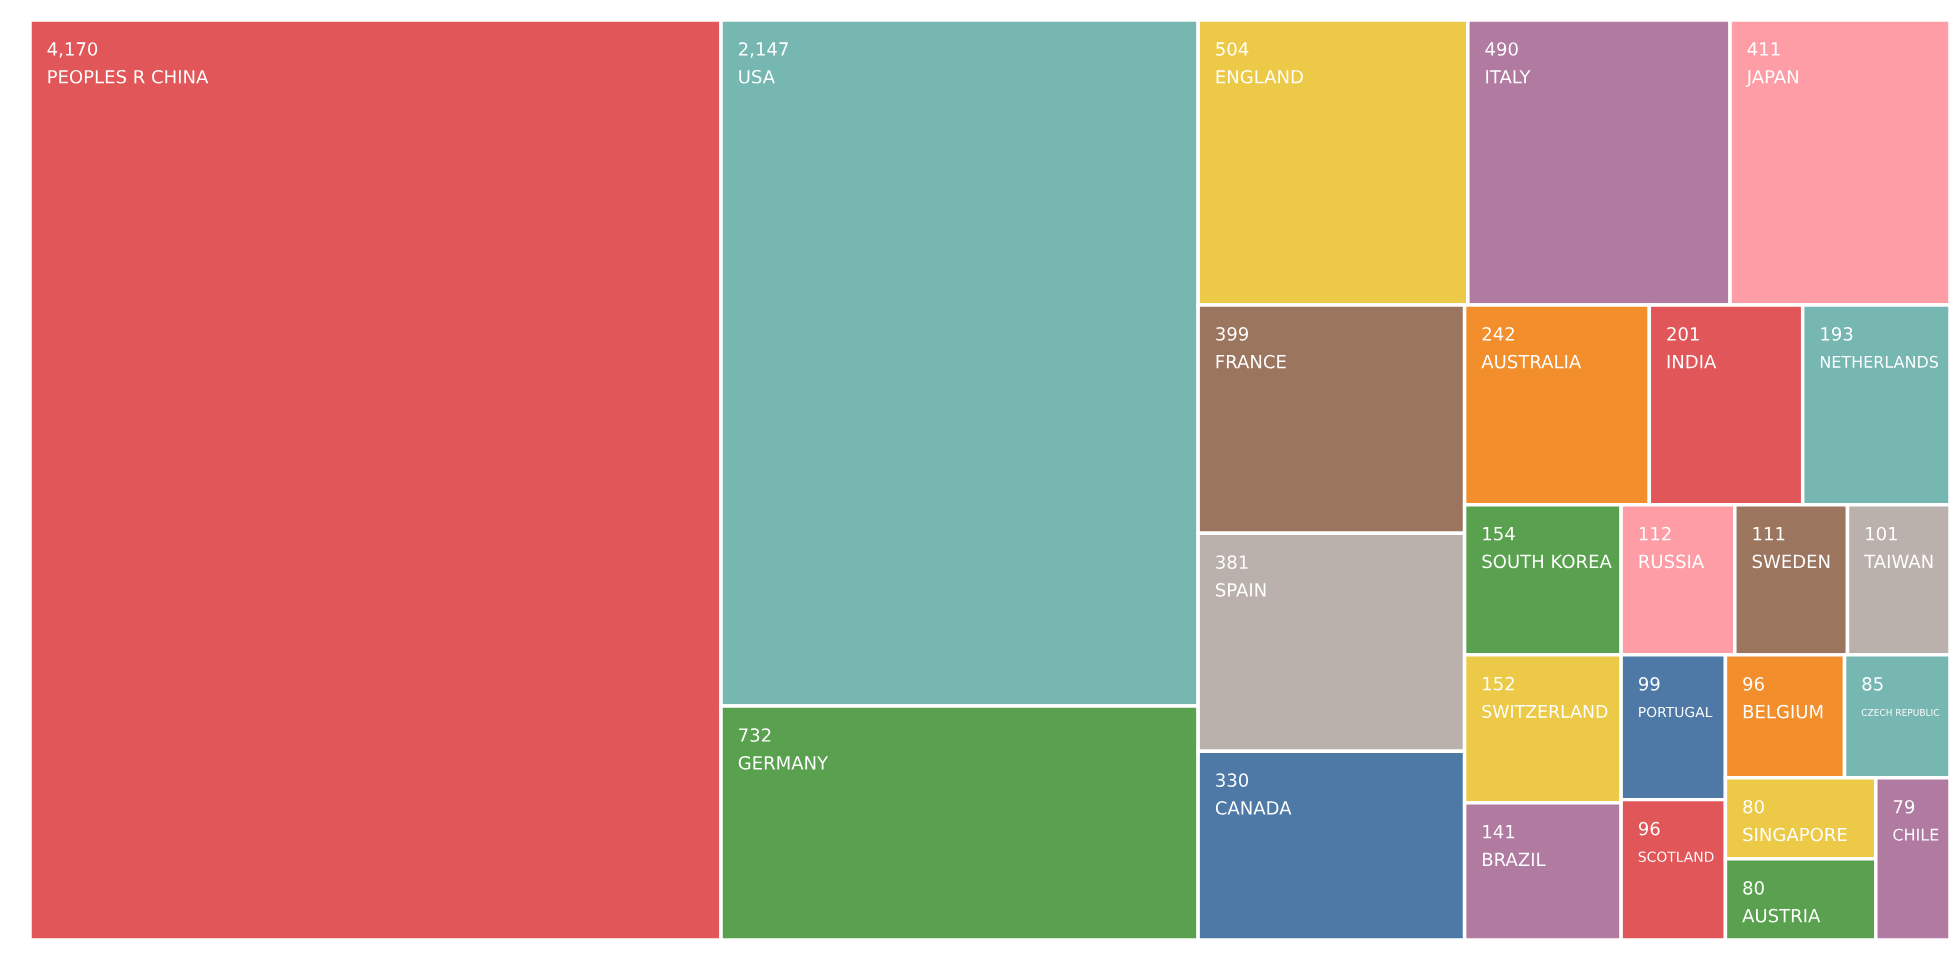  I want to click on data-label: 79, so click(1904, 806).